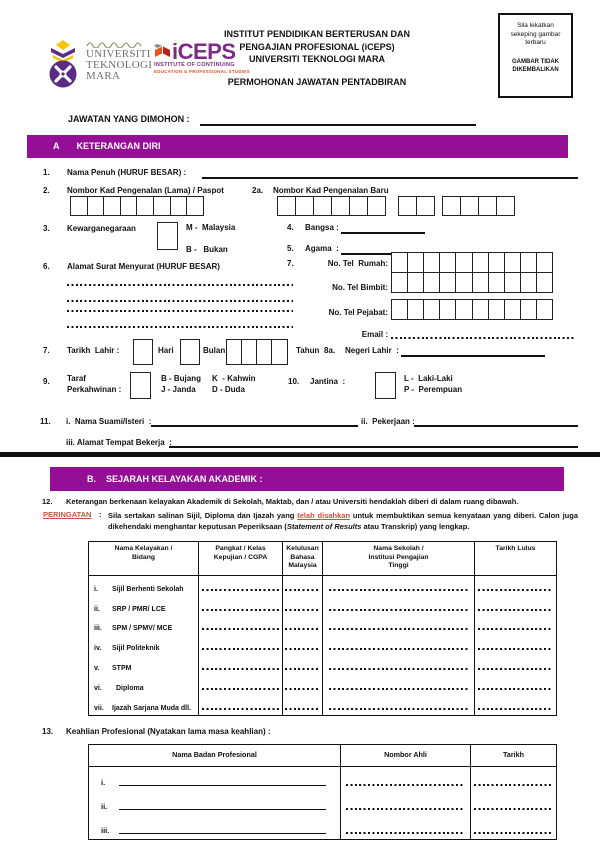  I want to click on spouse-occupation-field, so click(496, 426).